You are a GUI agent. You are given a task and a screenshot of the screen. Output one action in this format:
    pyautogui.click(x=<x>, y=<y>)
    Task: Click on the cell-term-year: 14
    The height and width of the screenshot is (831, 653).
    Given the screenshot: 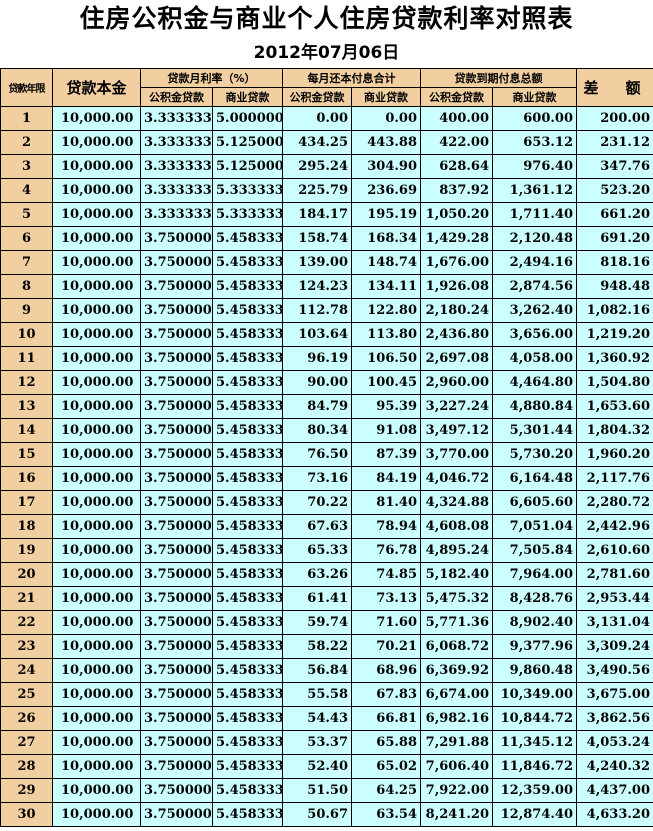 What is the action you would take?
    pyautogui.click(x=26, y=430)
    